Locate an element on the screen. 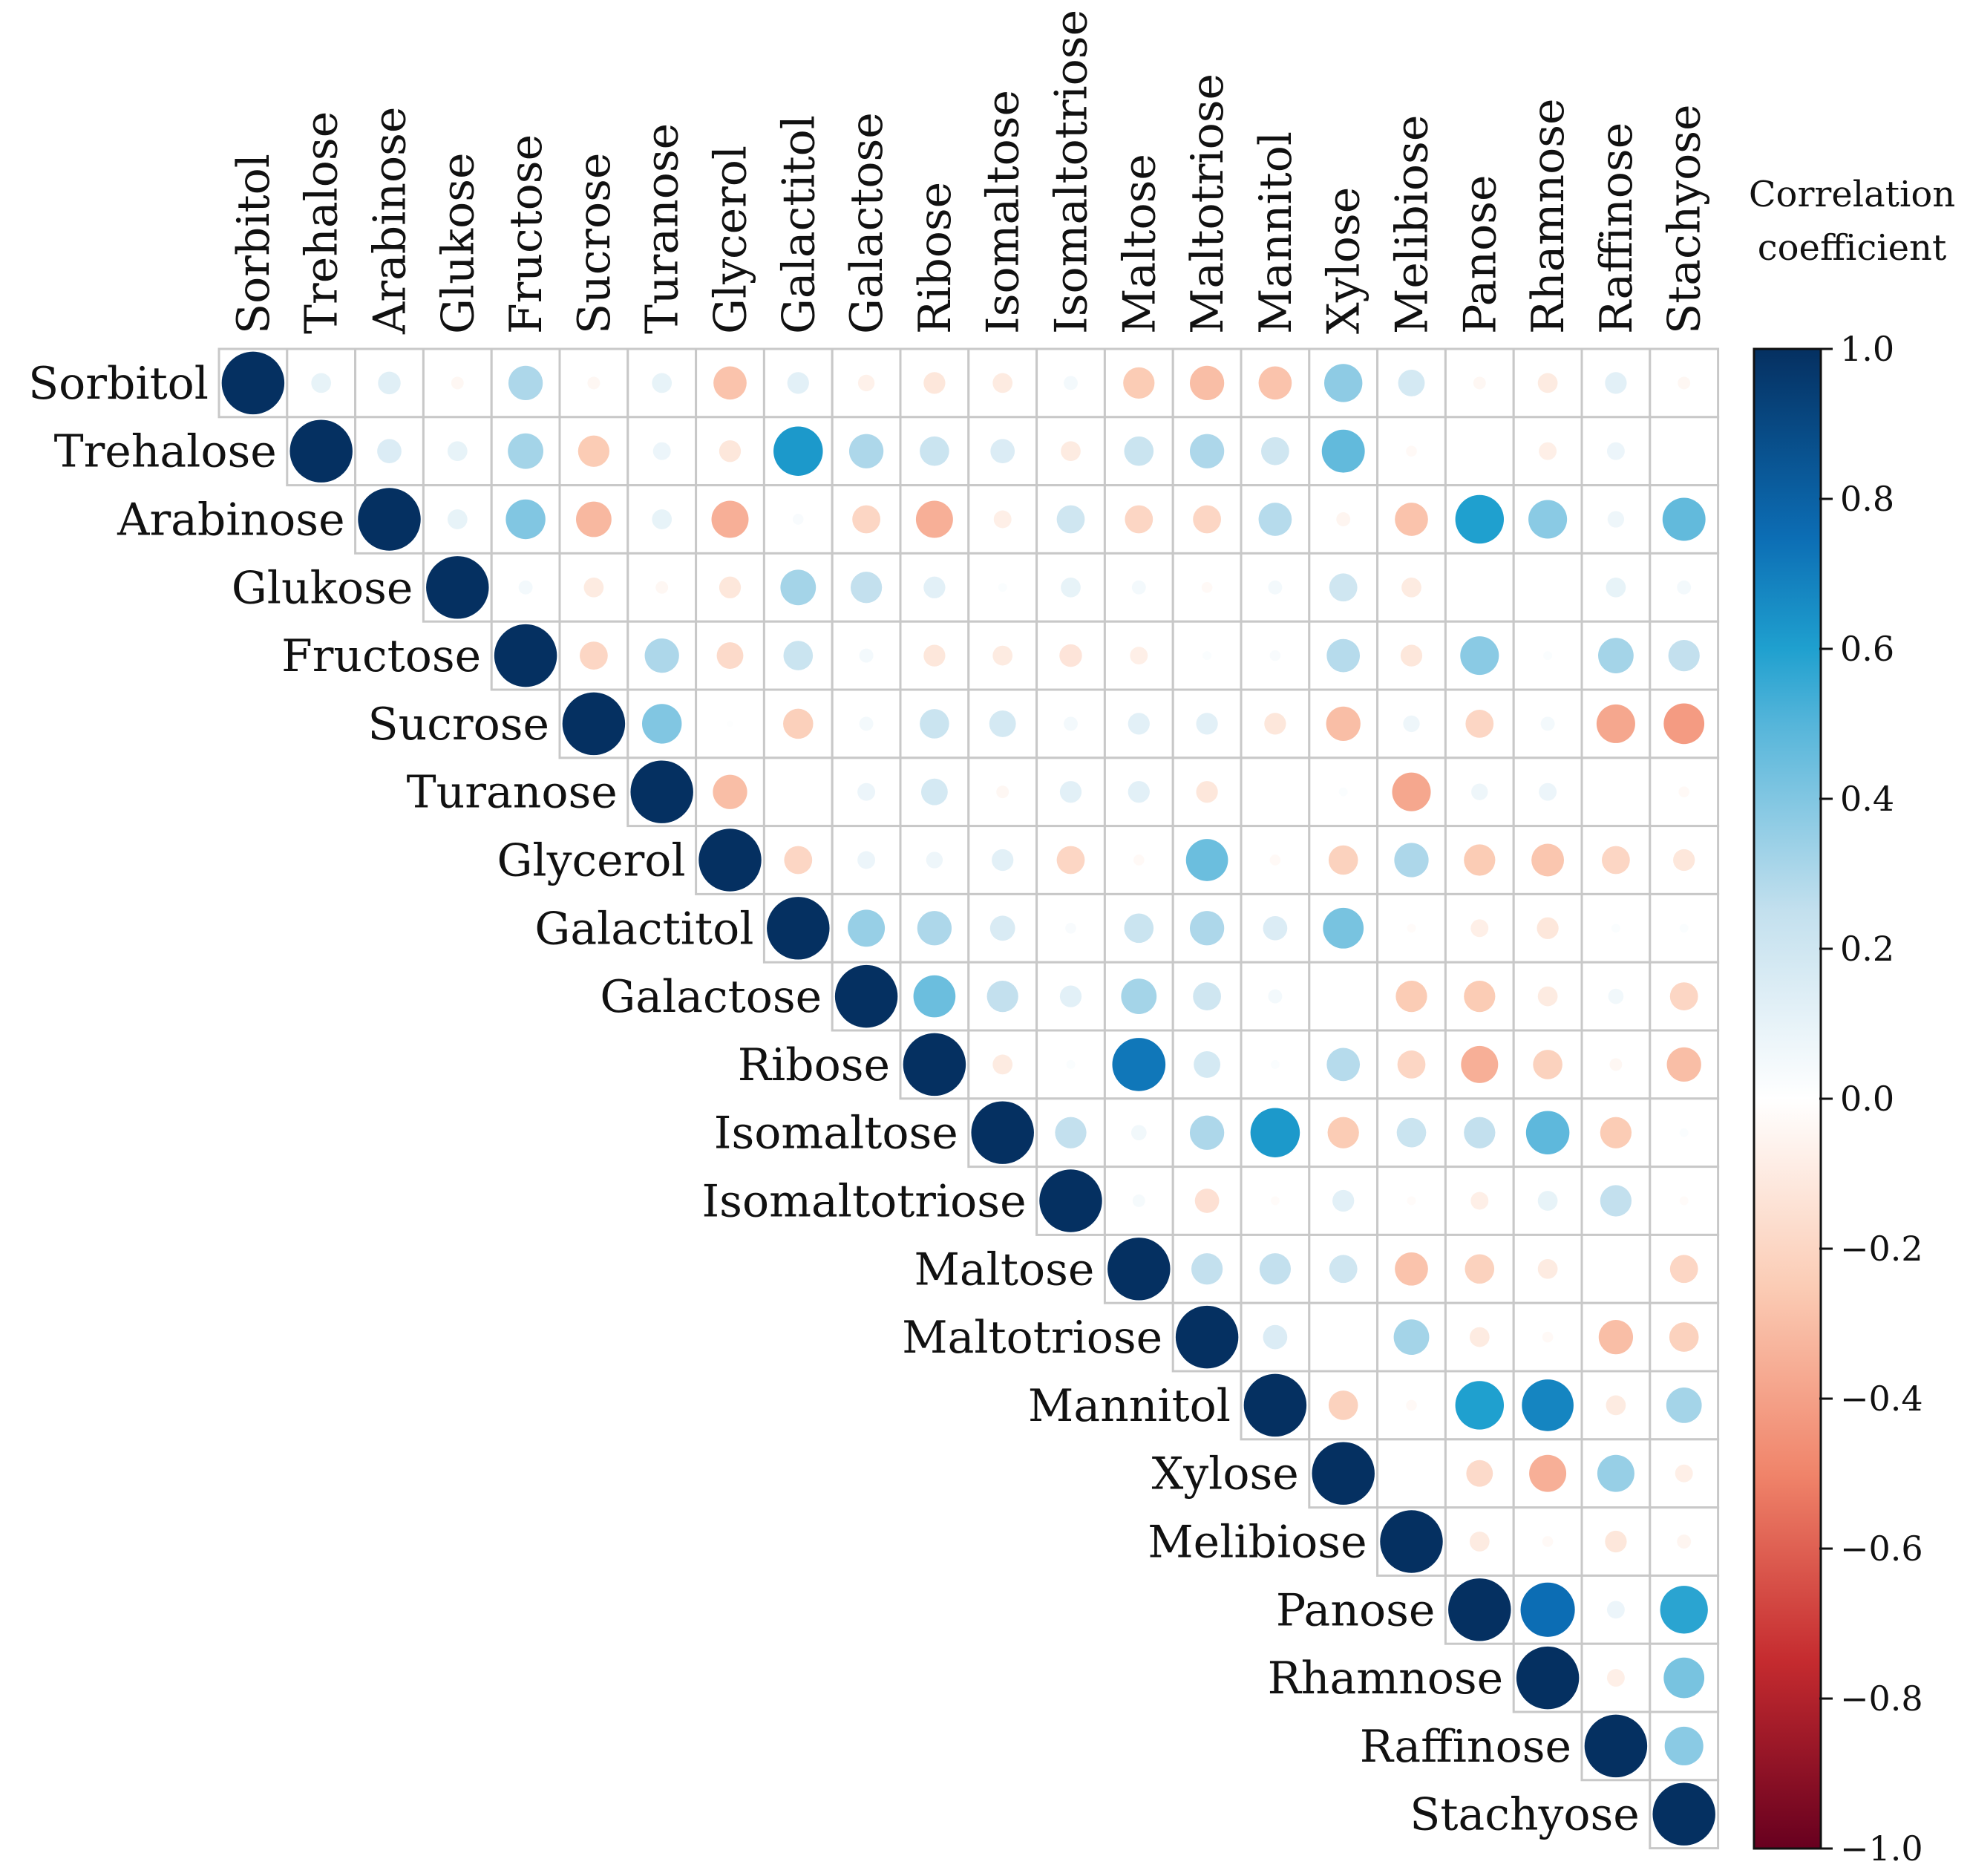 Image resolution: width=1970 pixels, height=1876 pixels. correlation-circle-sorbitol-maltotriose is located at coordinates (1207, 383).